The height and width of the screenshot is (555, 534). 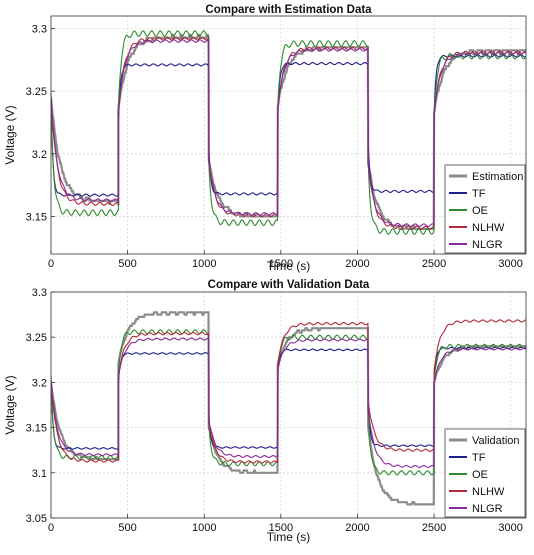 I want to click on legend-entry: Validation, so click(x=496, y=441).